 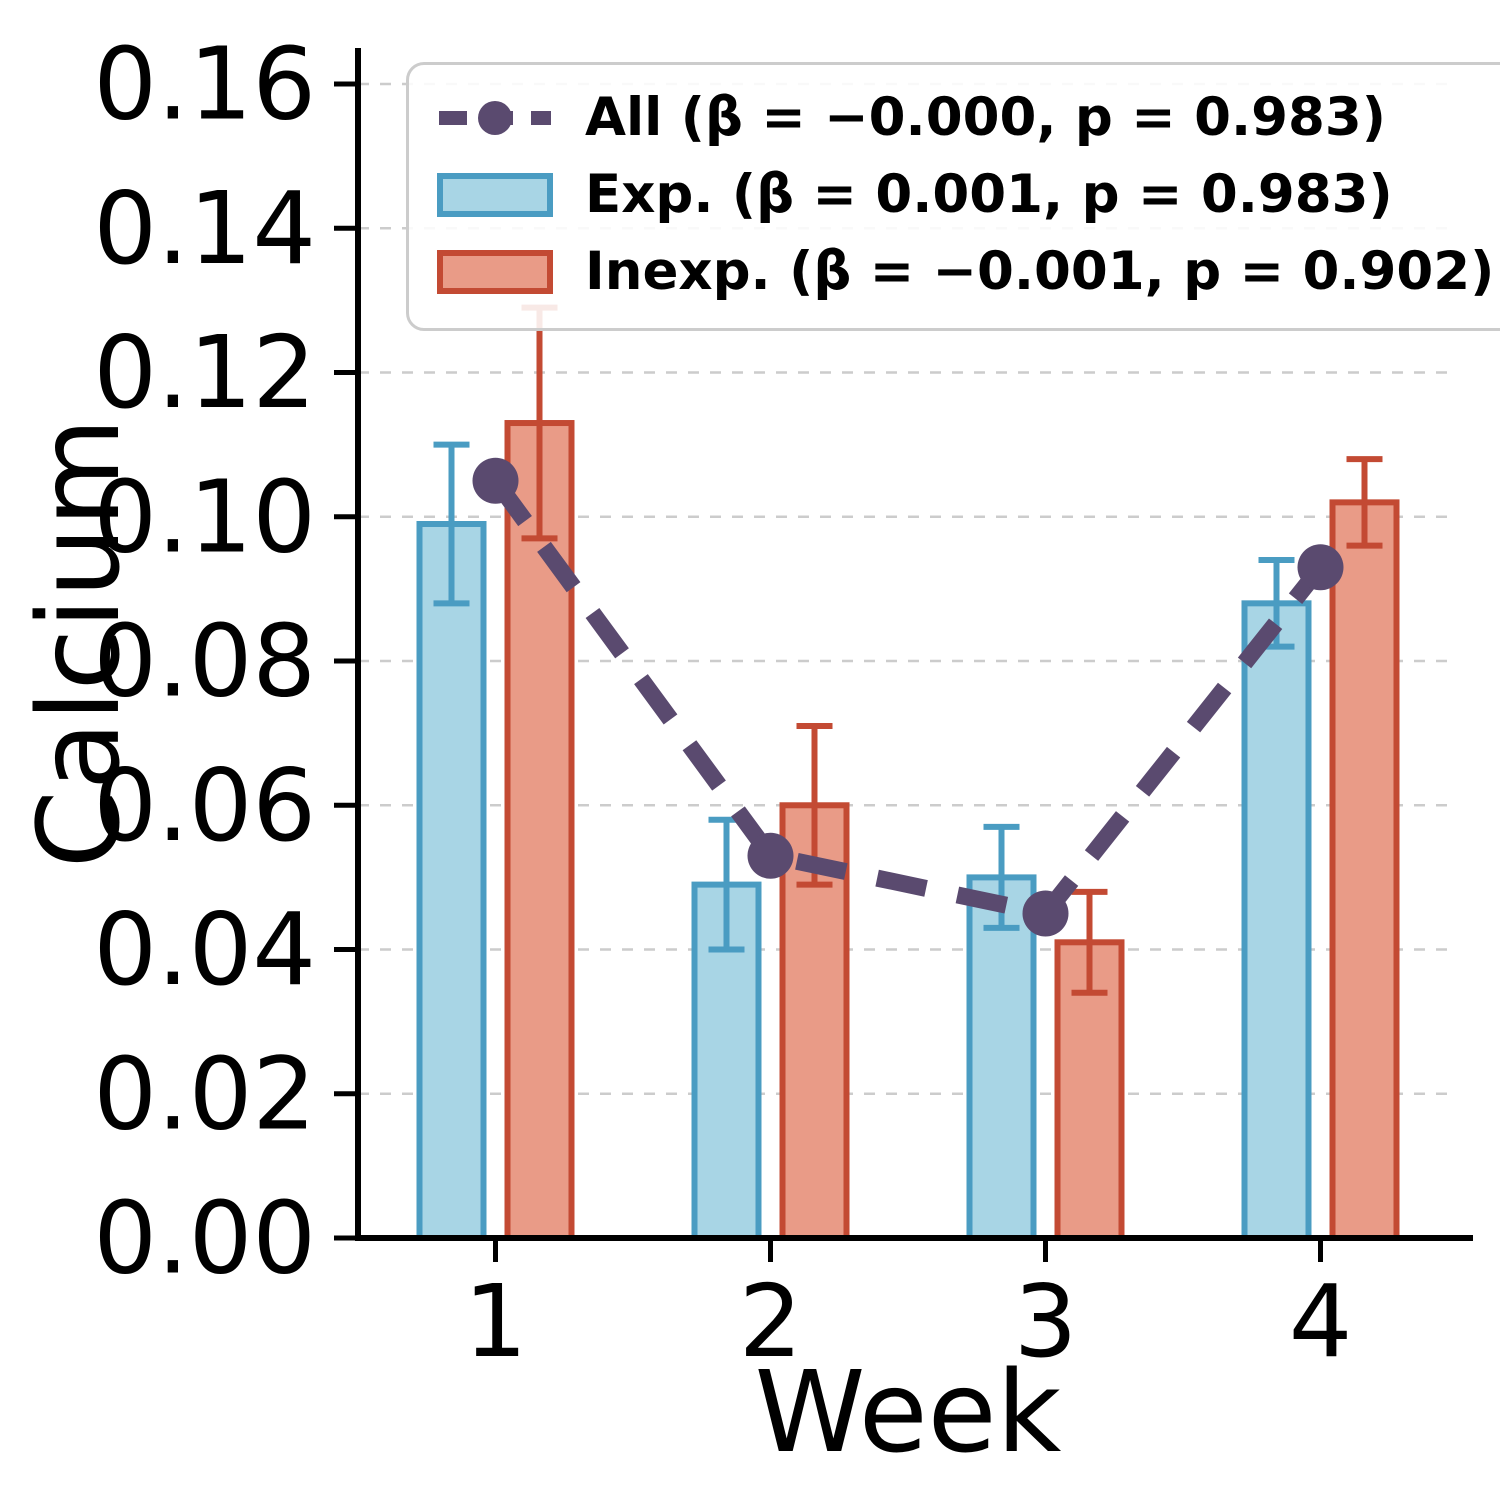 I want to click on legend-exp-swatch, so click(x=495, y=194).